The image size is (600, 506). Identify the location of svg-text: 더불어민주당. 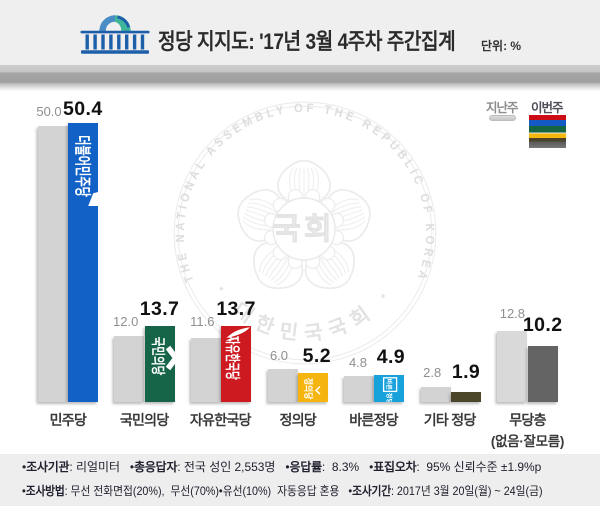
(82, 166).